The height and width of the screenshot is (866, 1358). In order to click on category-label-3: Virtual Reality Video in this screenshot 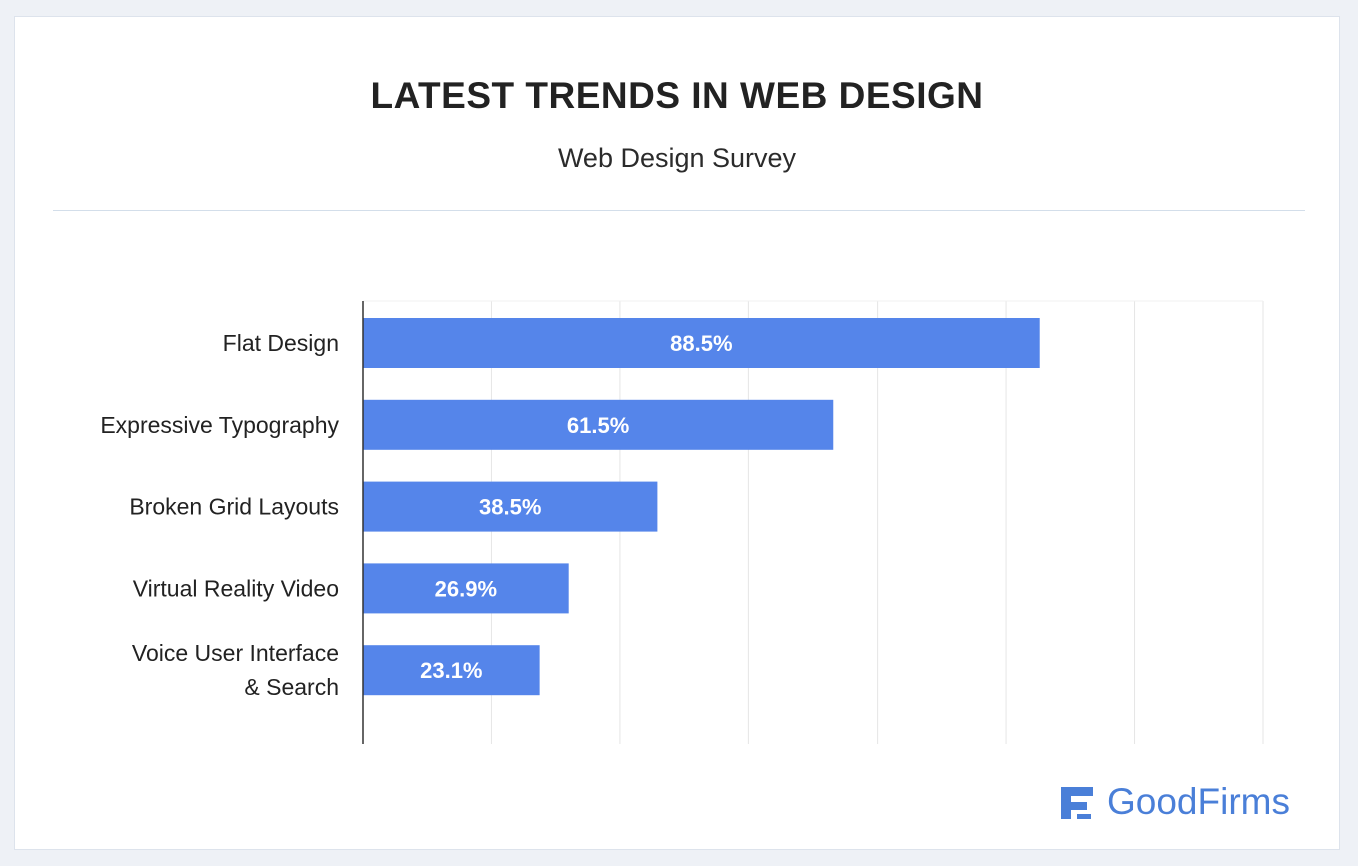, I will do `click(236, 588)`.